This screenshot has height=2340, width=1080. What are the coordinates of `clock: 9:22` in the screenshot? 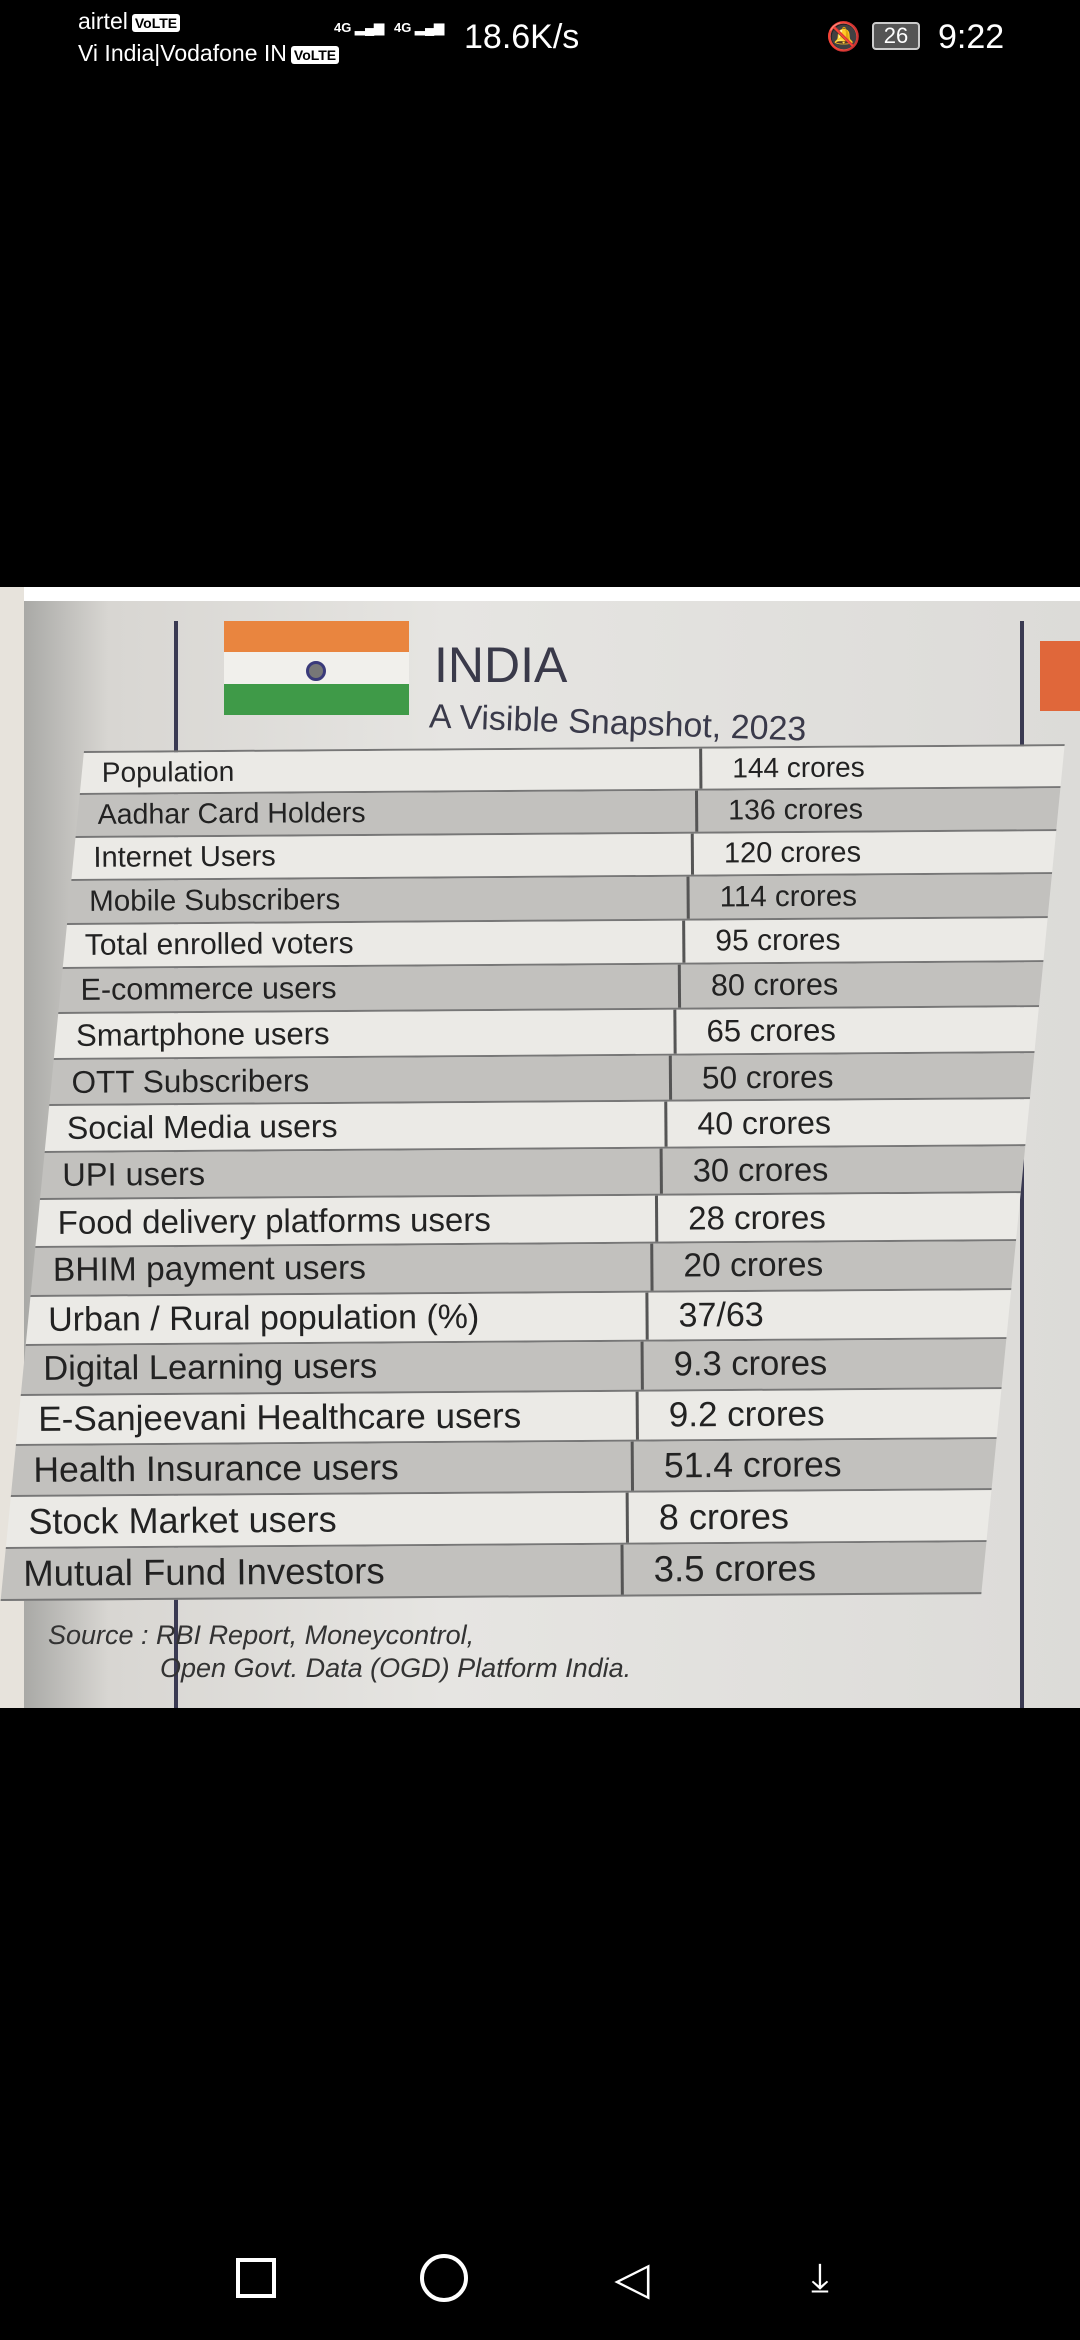 It's located at (971, 37).